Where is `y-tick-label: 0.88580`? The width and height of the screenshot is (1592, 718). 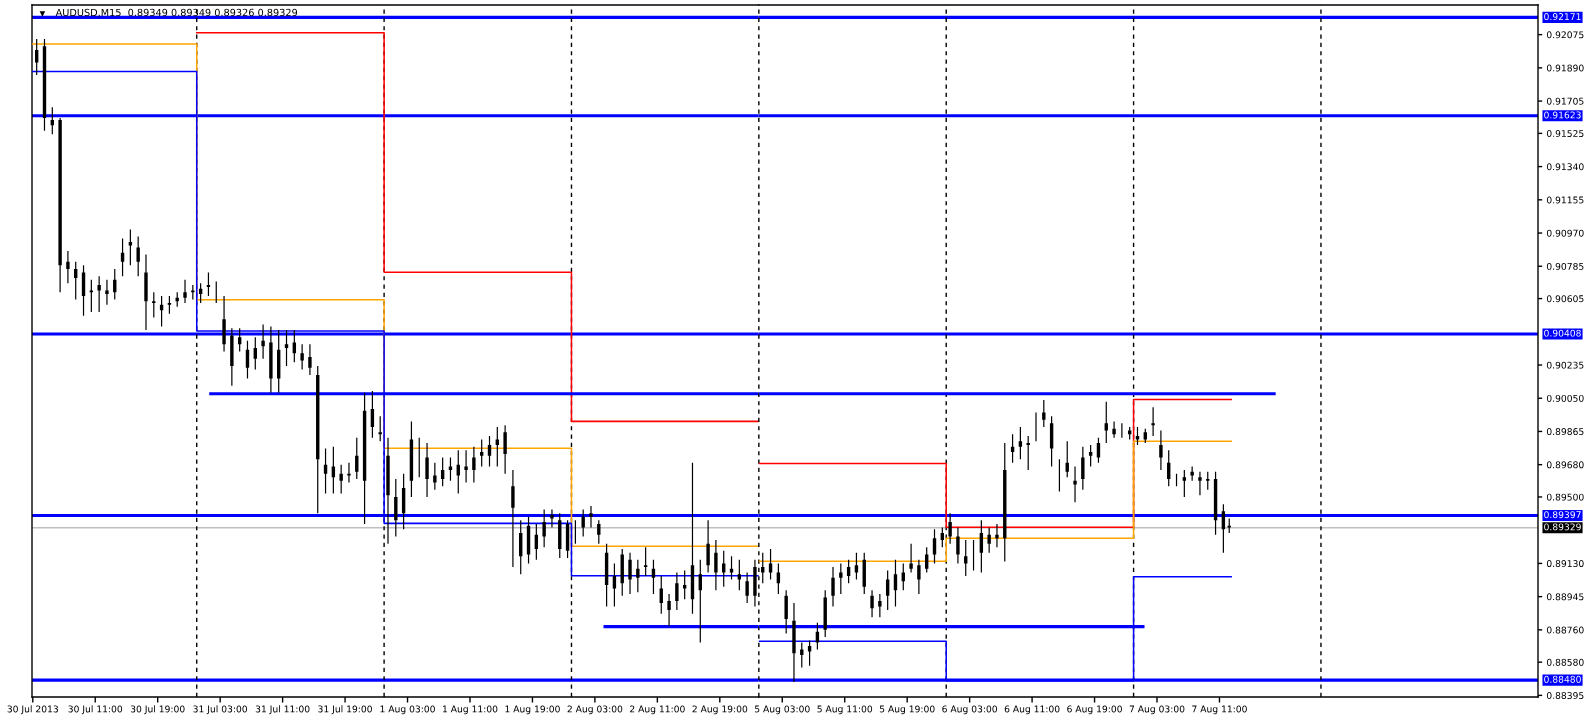
y-tick-label: 0.88580 is located at coordinates (1565, 662).